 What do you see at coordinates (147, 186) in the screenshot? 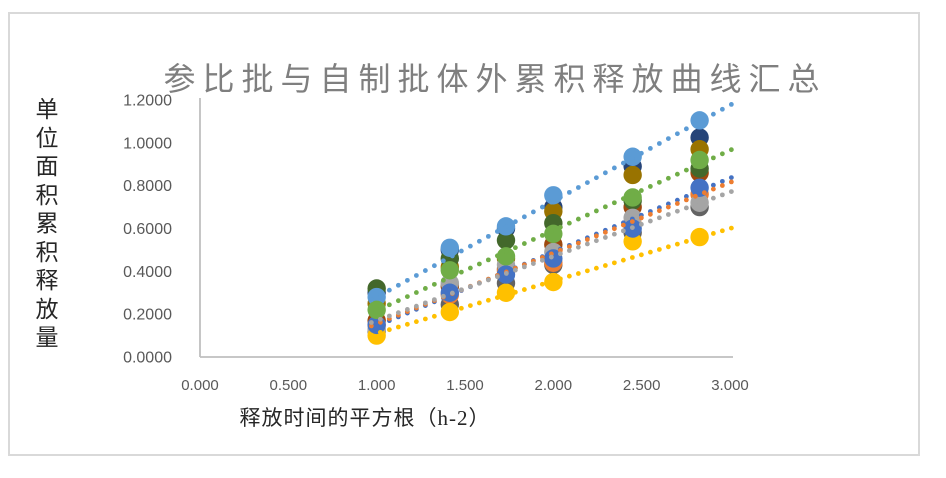
I see `y-tick-label: 0.8000` at bounding box center [147, 186].